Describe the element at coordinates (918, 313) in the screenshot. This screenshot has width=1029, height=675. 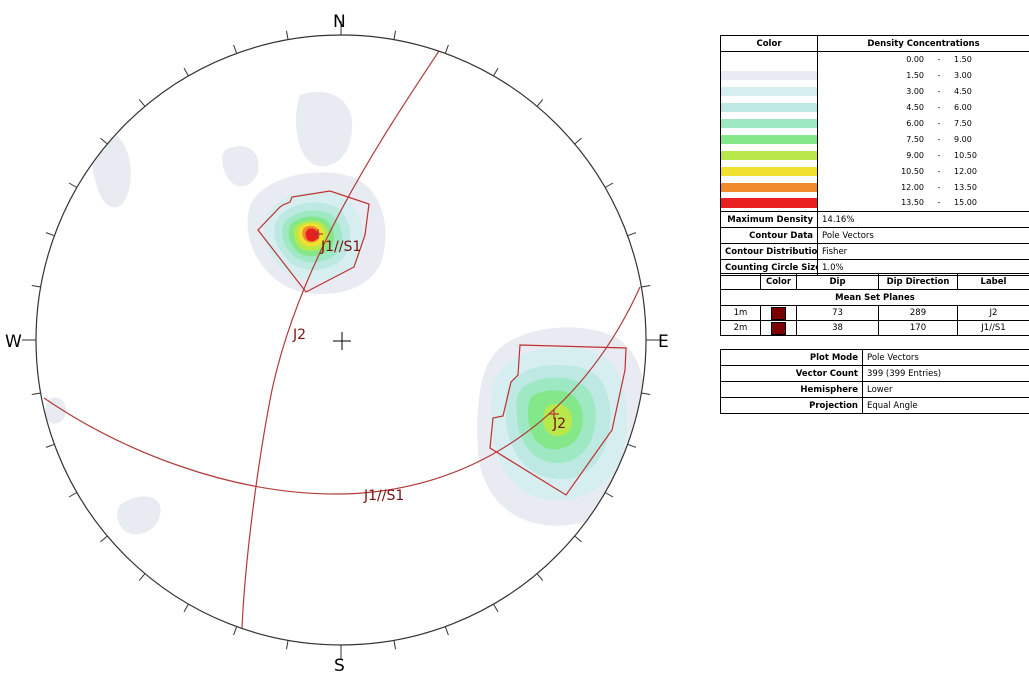
I see `set-dip-direction: 289` at that location.